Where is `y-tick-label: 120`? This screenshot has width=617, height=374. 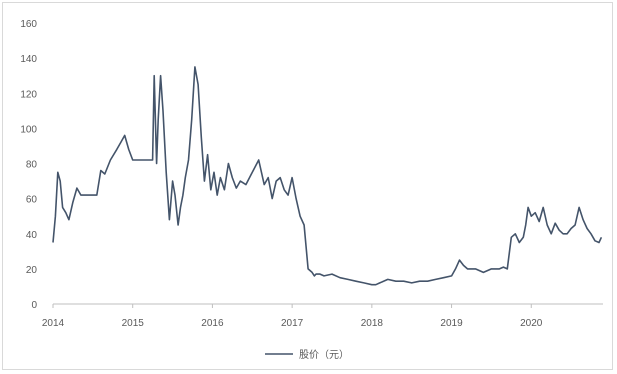
y-tick-label: 120 is located at coordinates (28, 94).